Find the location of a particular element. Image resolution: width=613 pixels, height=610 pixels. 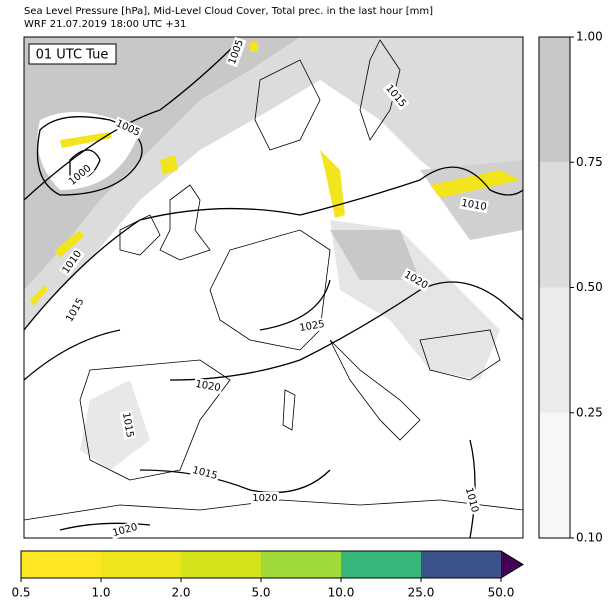

colorbar-tick-label: 0.5 is located at coordinates (20, 593).